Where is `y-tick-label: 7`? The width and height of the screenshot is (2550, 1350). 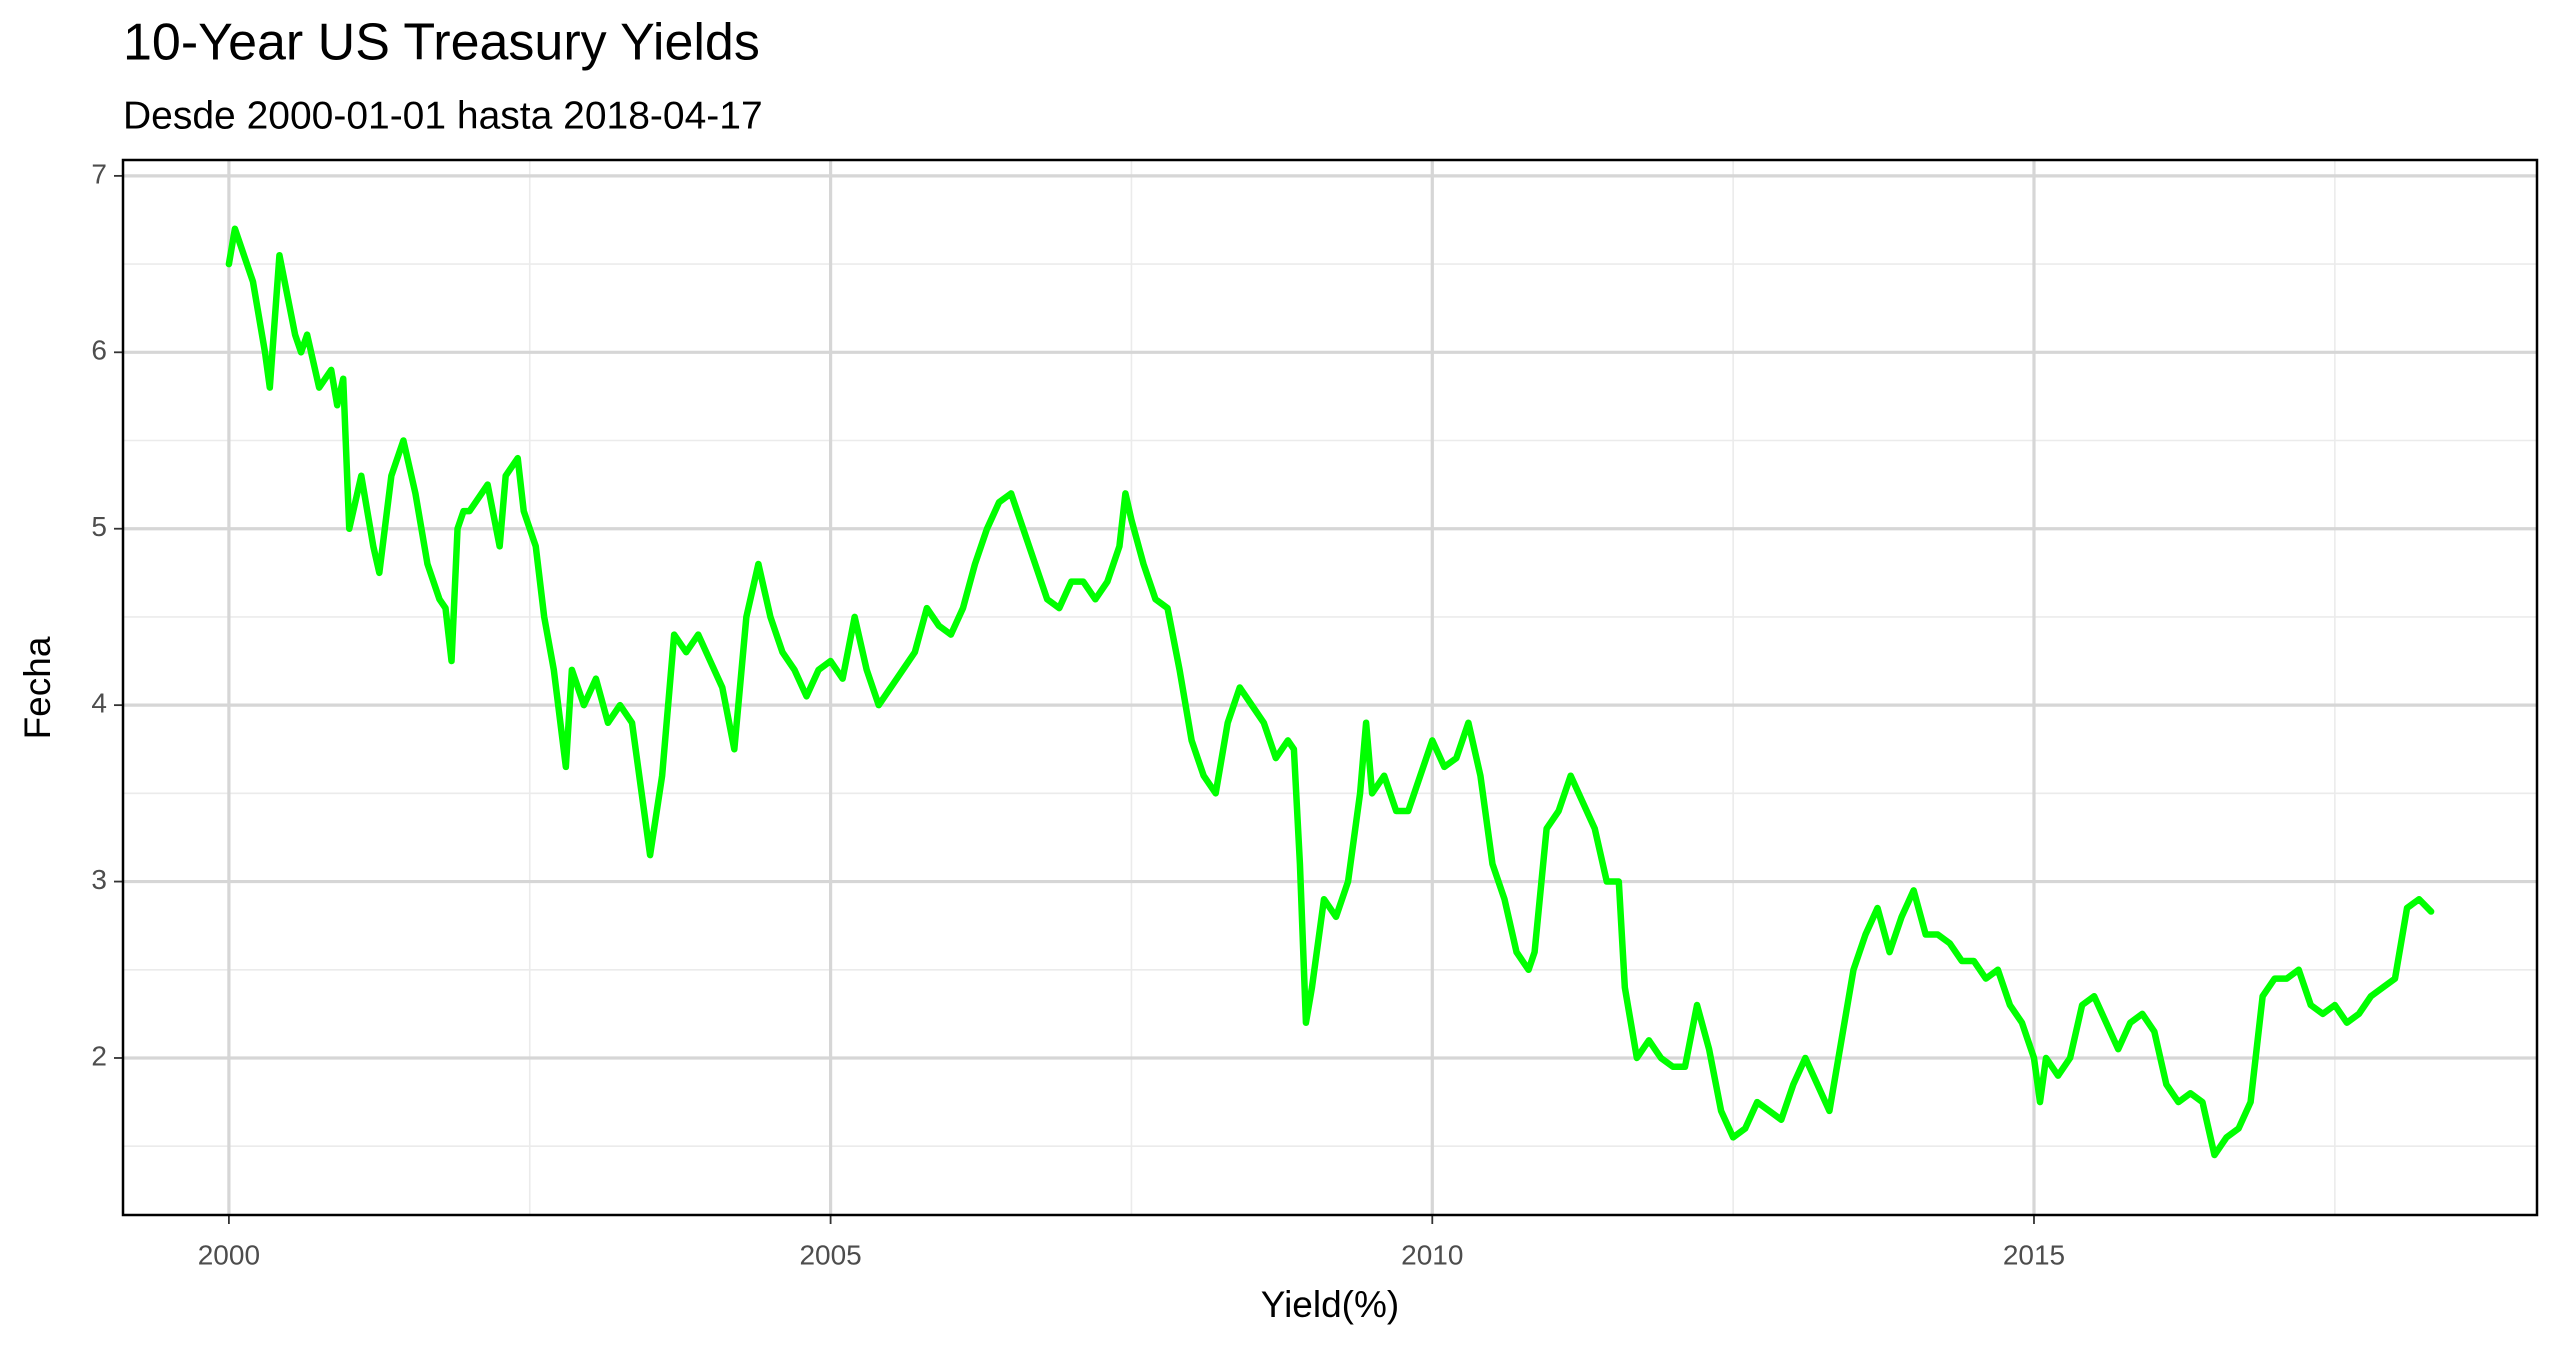
y-tick-label: 7 is located at coordinates (99, 173).